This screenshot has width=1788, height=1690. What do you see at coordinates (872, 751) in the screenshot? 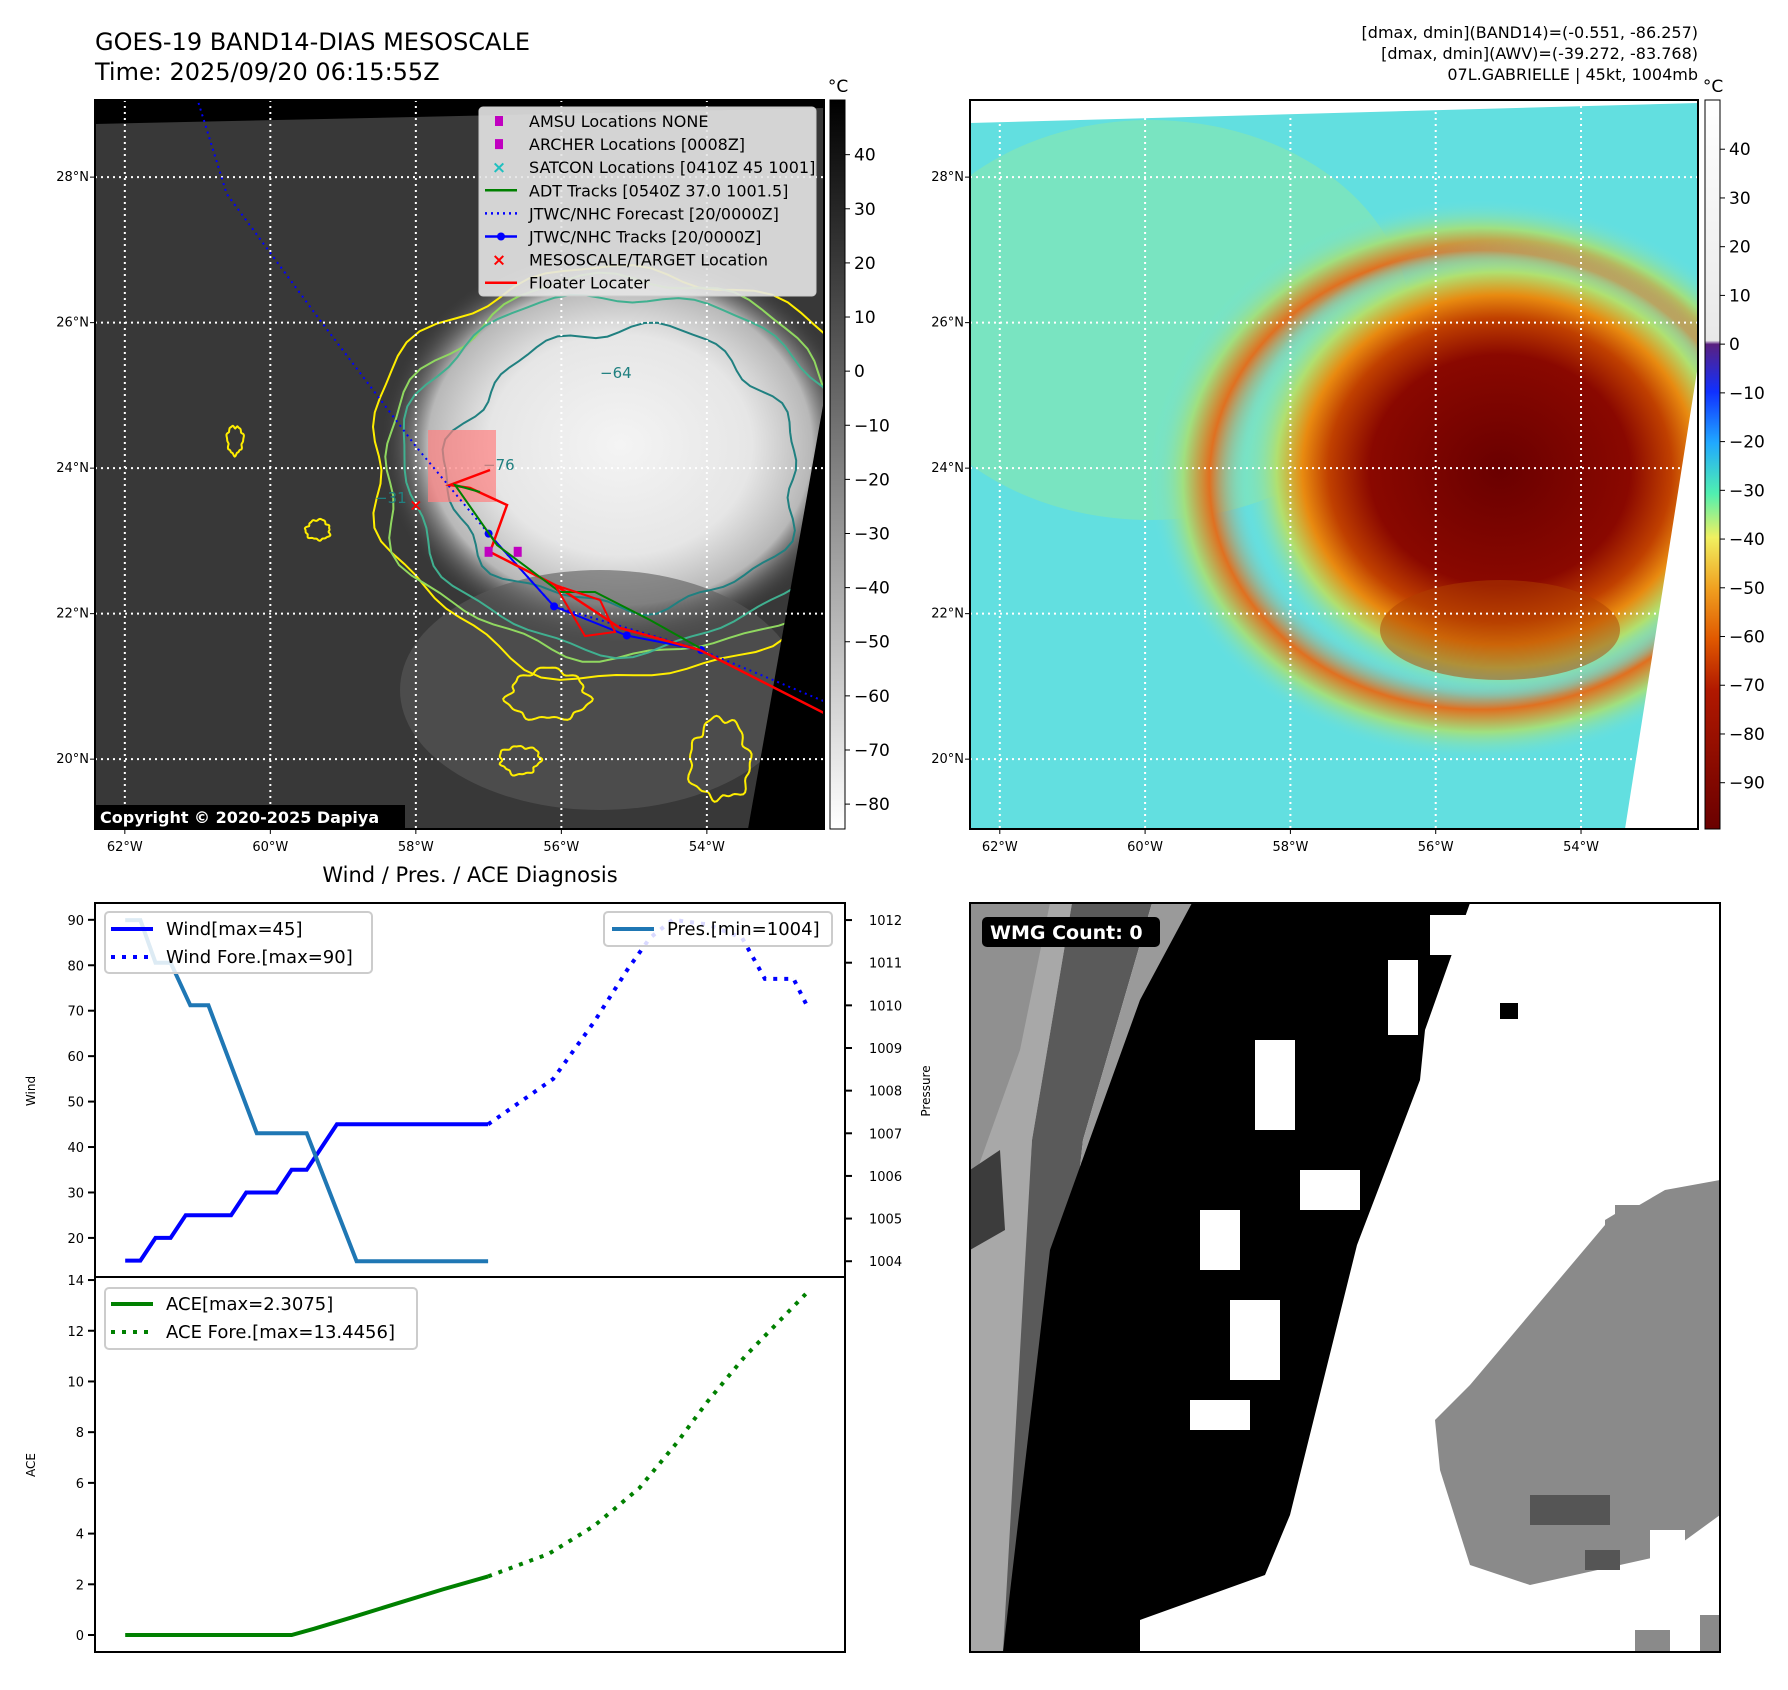
I see `colorbar-tick-label: −70` at bounding box center [872, 751].